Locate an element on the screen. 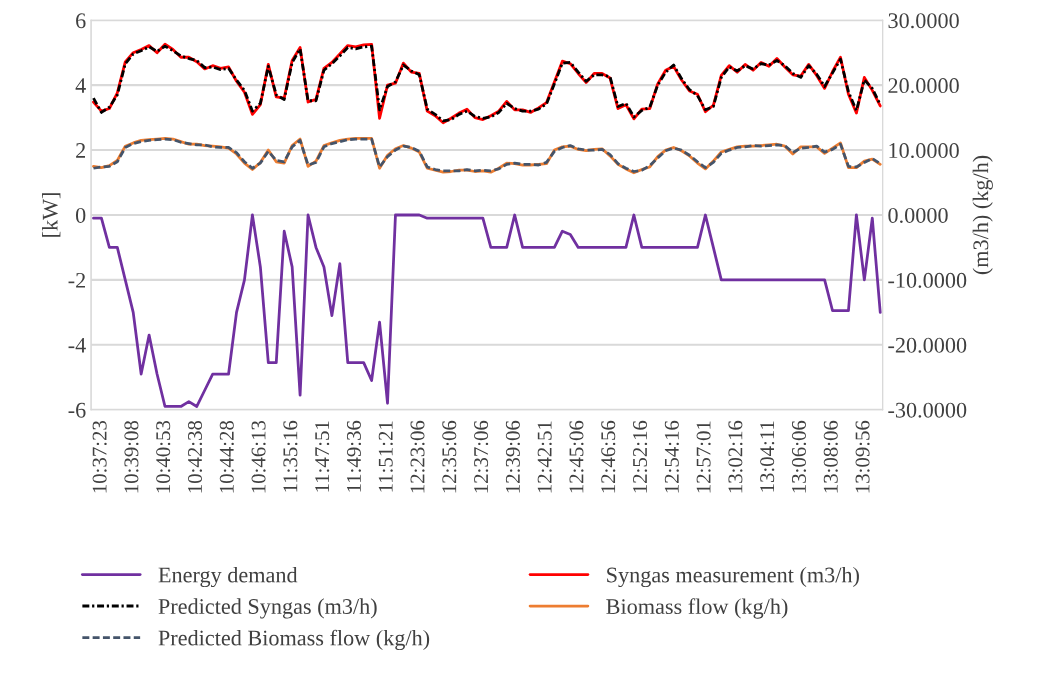 The image size is (1047, 675). y-tick-label: 6 is located at coordinates (81, 21).